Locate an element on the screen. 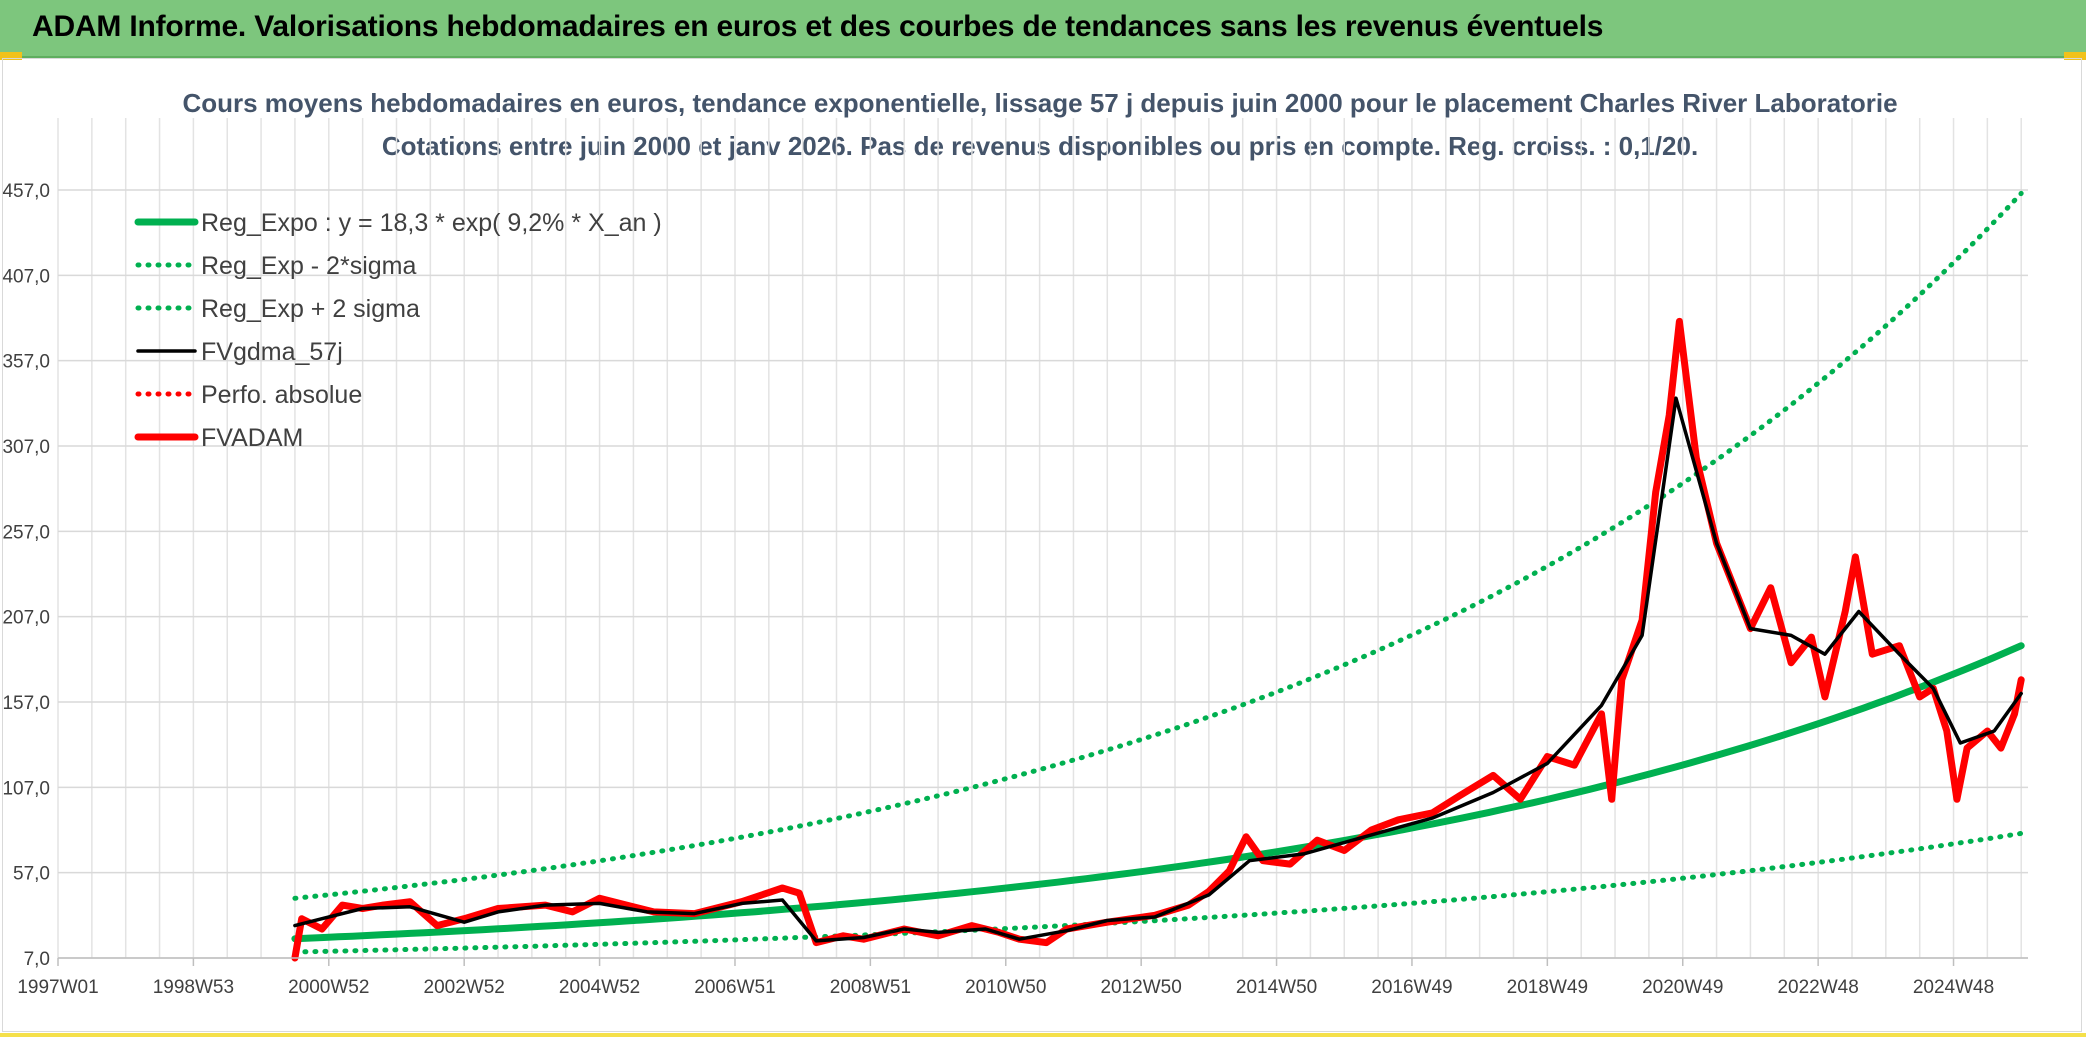 Image resolution: width=2086 pixels, height=1037 pixels. y-tick-label: 207,0 is located at coordinates (26, 618).